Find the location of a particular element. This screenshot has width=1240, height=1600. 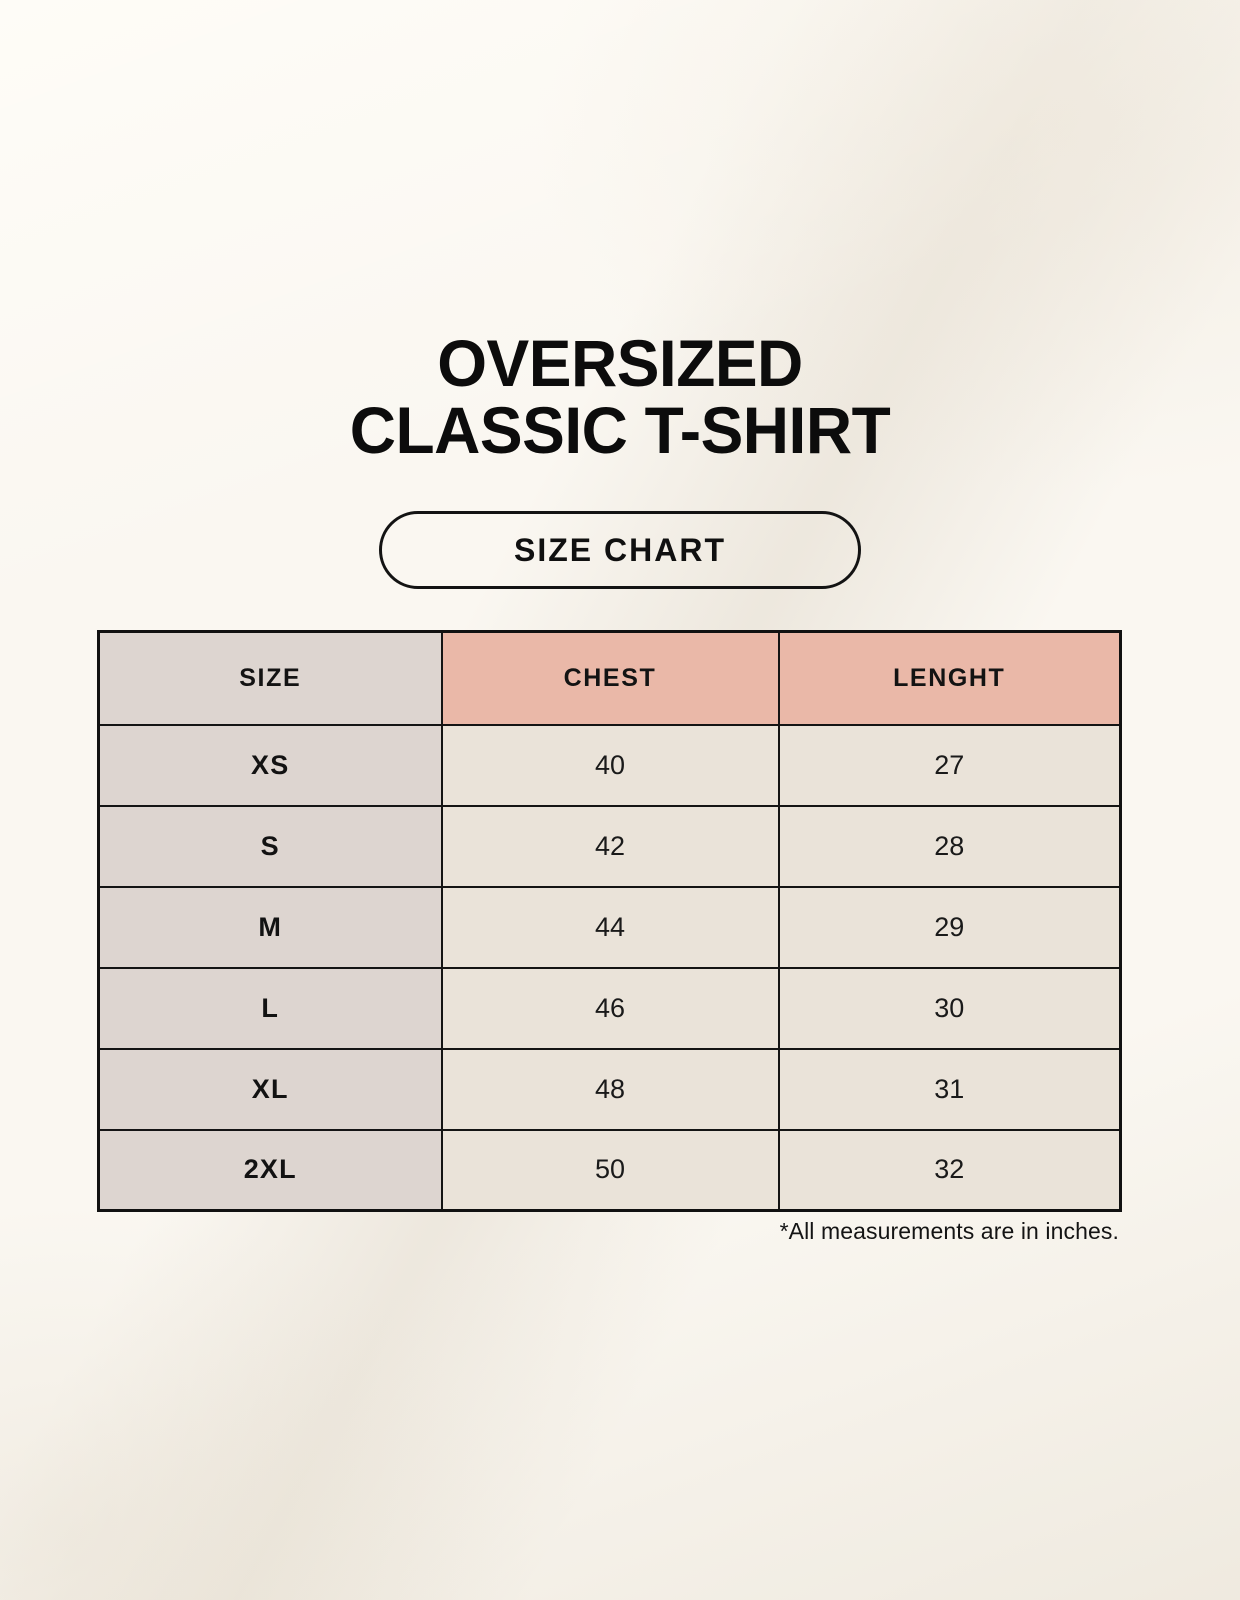

cell-chest: 50 is located at coordinates (610, 1170).